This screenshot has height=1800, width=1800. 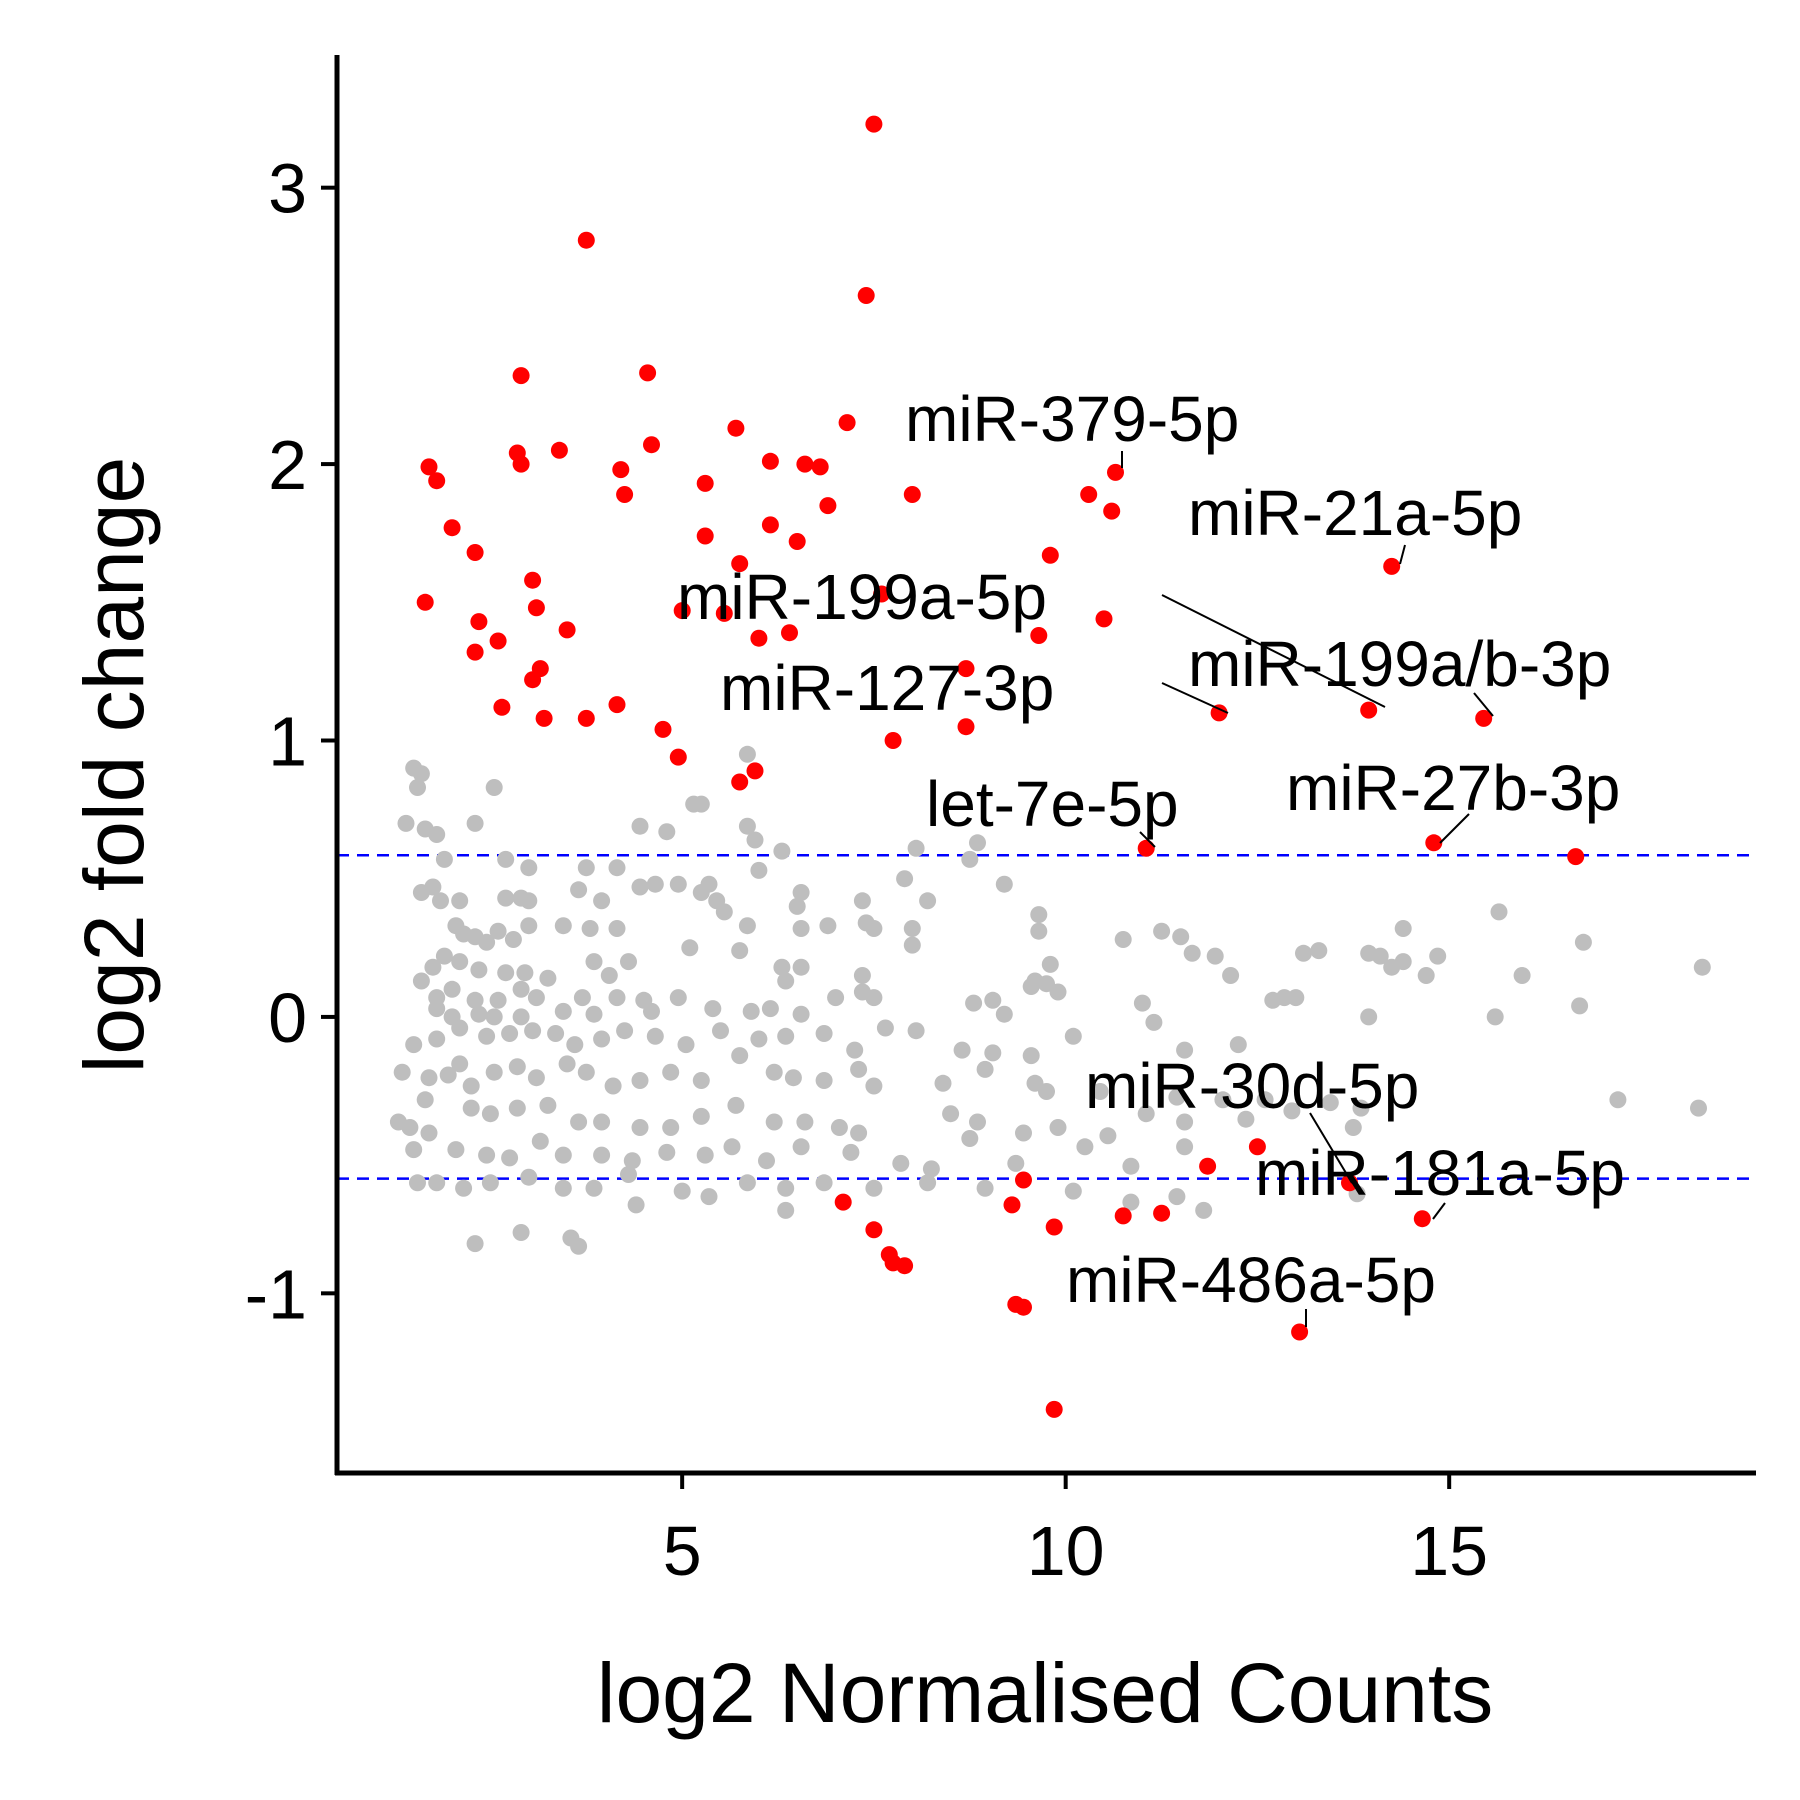 I want to click on label-mir-199a-b-3p: miR-199a/b-3p, so click(x=1399, y=664).